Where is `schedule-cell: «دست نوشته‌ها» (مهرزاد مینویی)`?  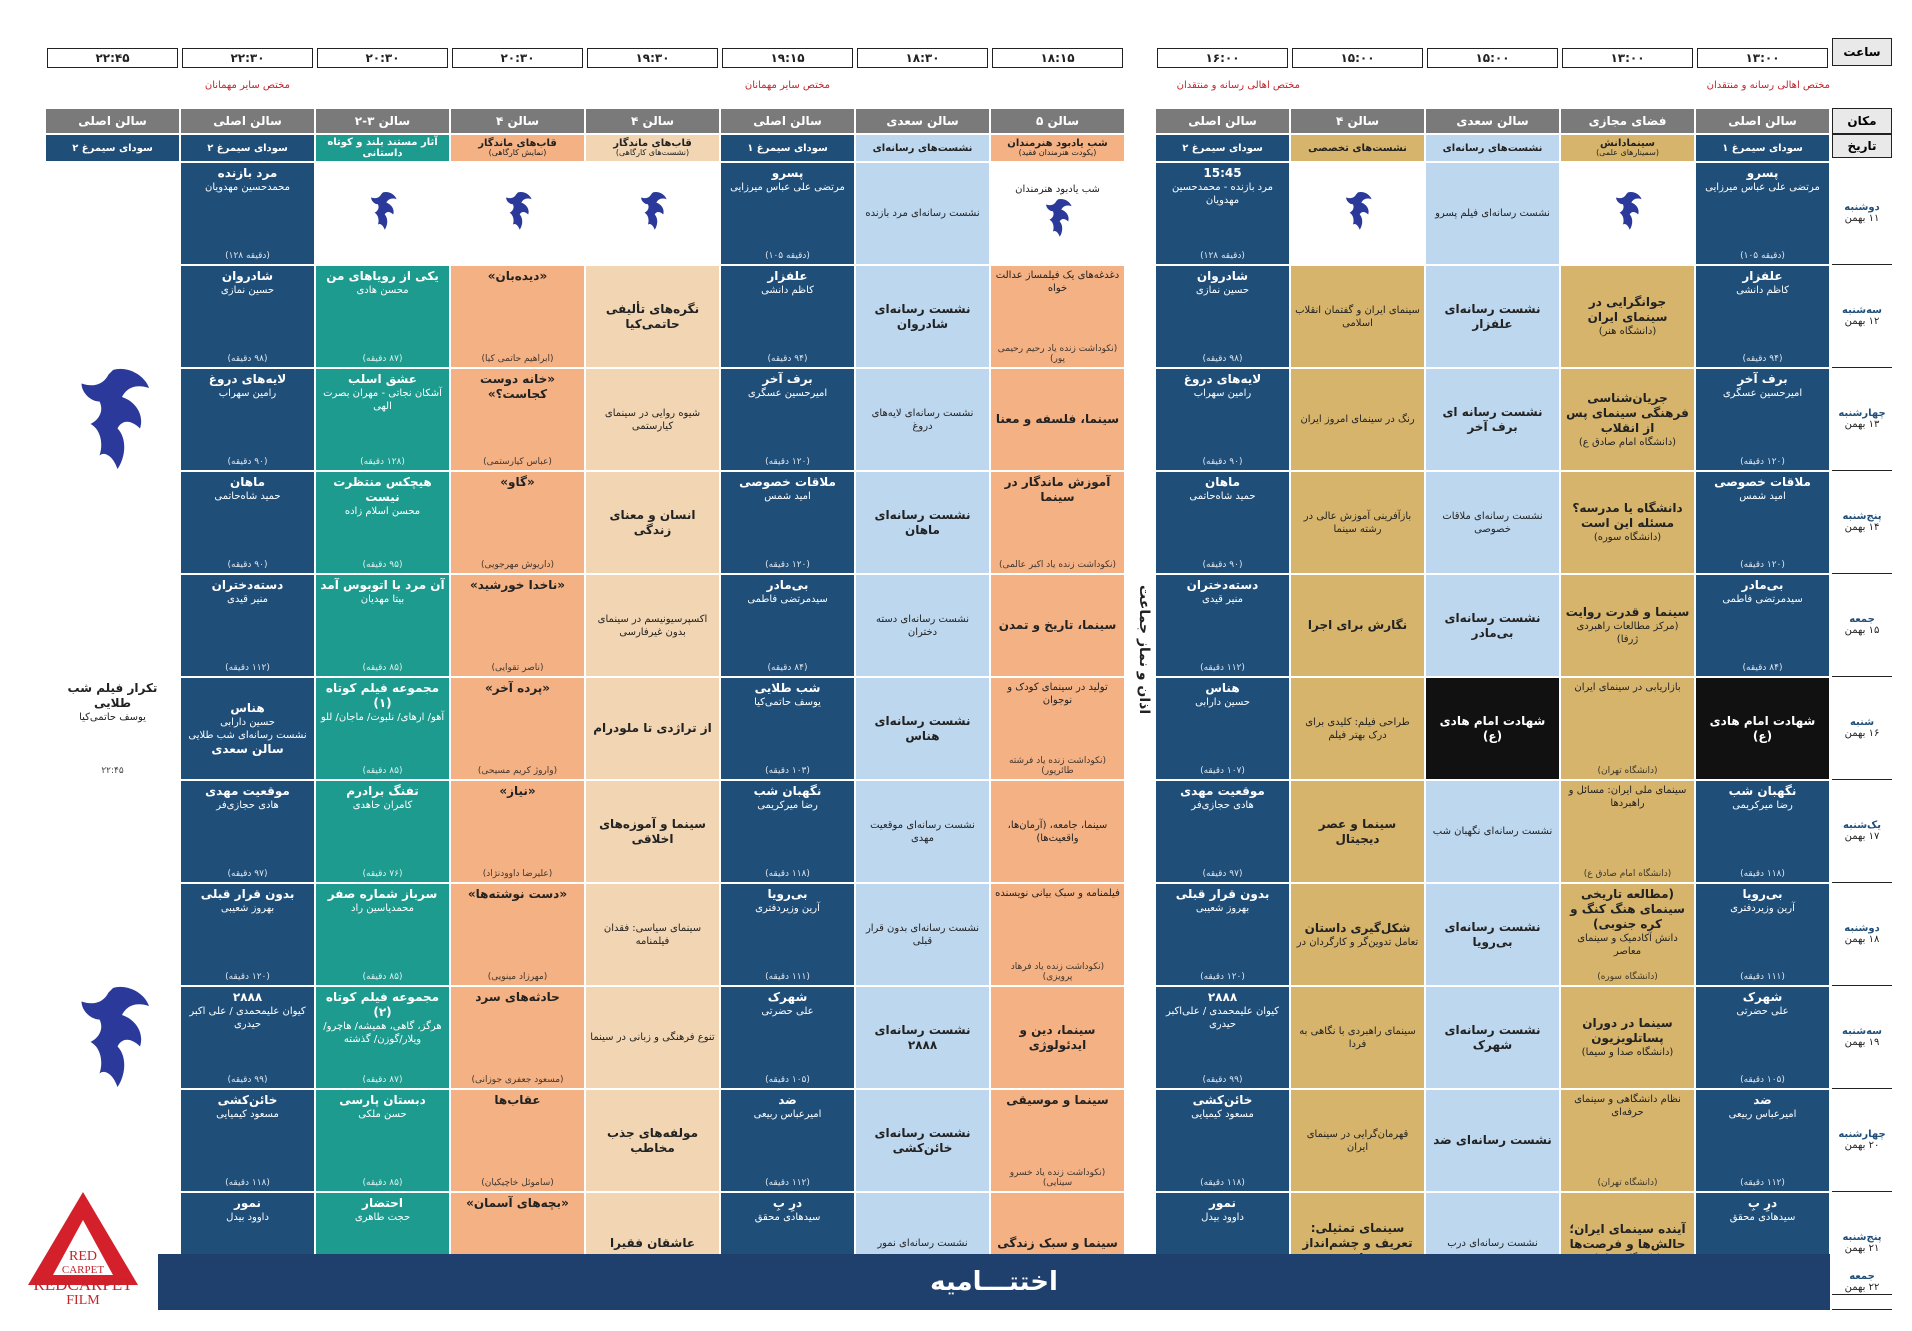
schedule-cell: «دست نوشته‌ها» (مهرزاد مینویی) is located at coordinates (517, 934).